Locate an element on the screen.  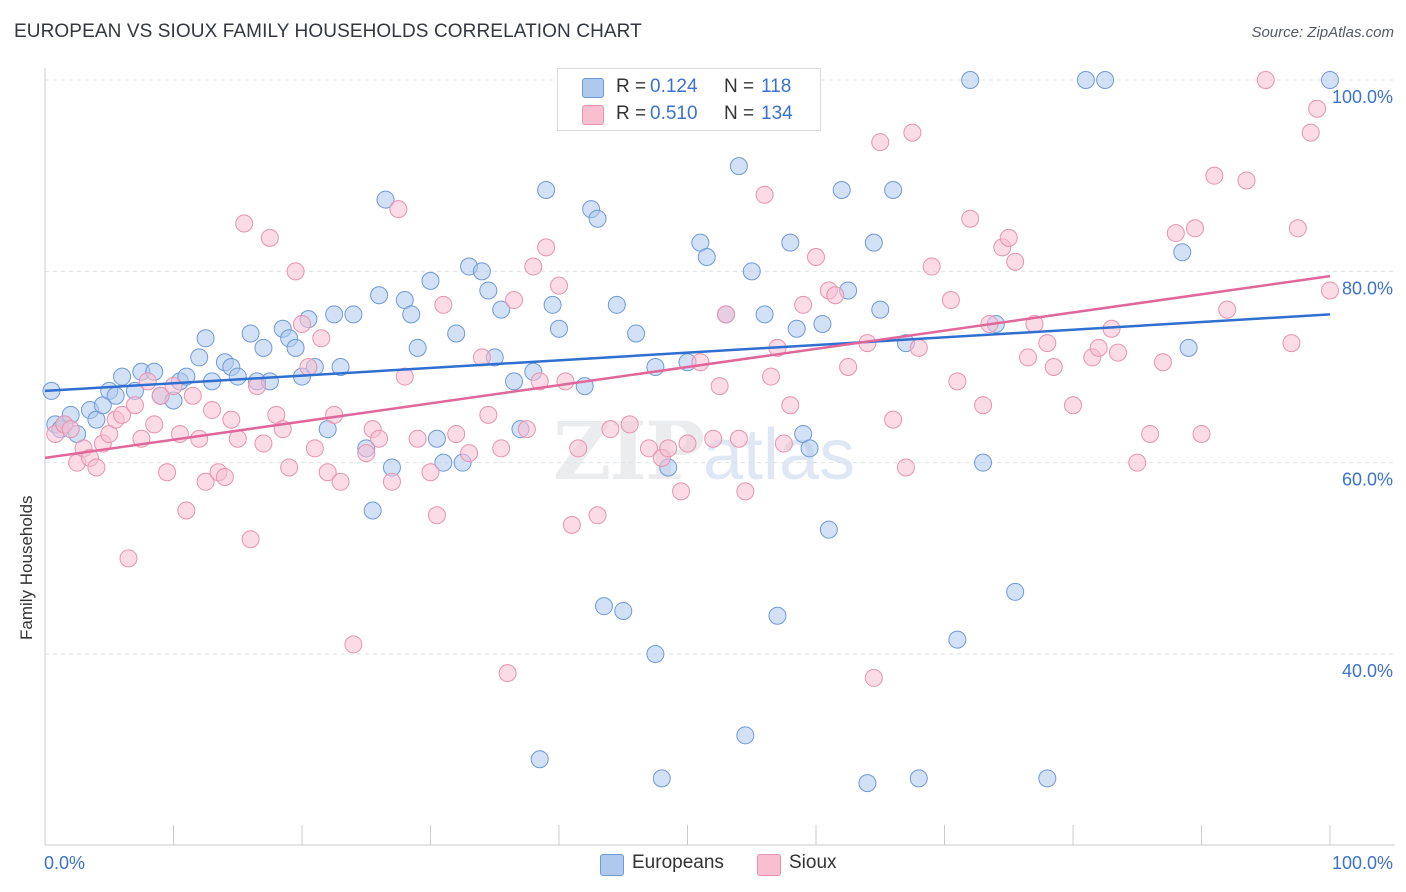
europeans-swatch is located at coordinates (593, 88).